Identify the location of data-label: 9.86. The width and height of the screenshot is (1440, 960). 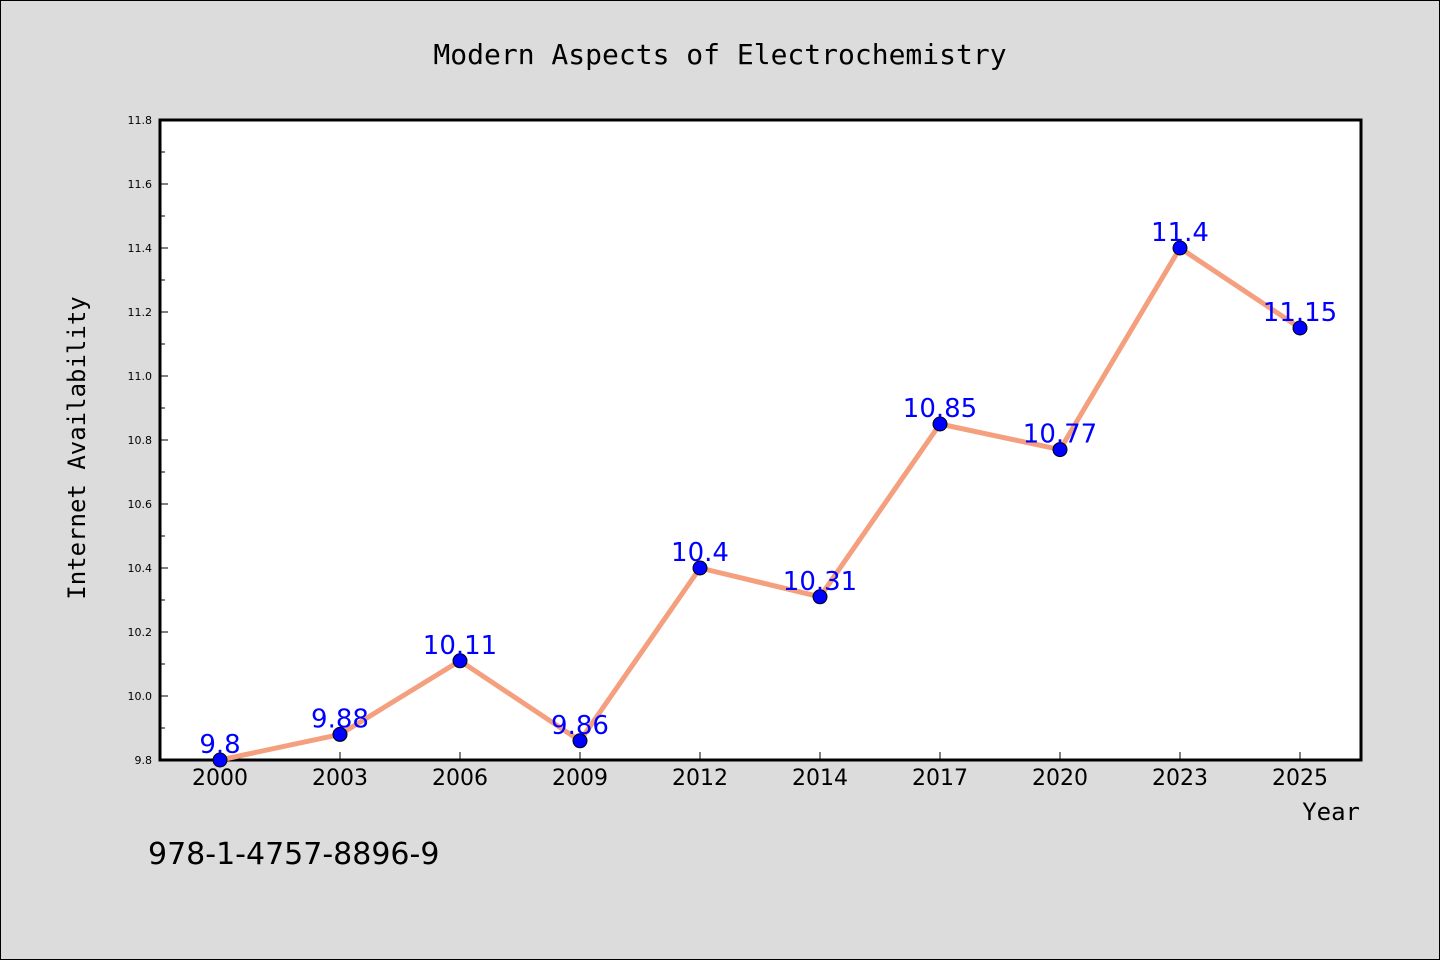
(580, 726).